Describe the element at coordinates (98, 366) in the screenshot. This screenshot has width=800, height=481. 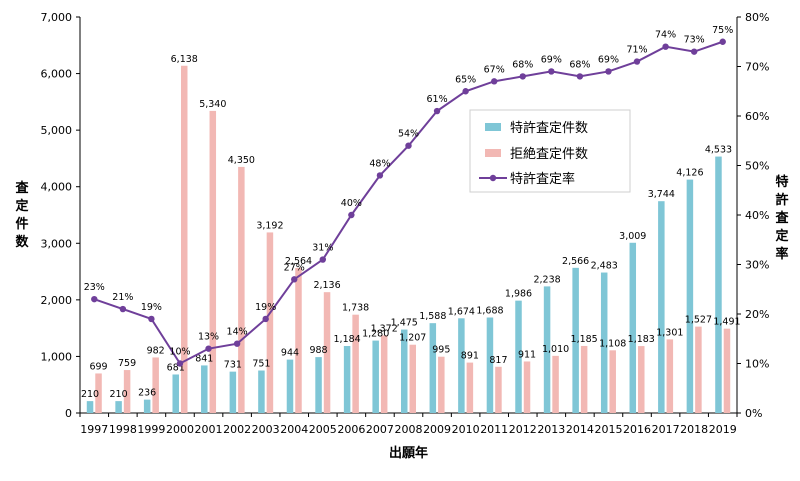
I see `data-label-rejections: 699` at that location.